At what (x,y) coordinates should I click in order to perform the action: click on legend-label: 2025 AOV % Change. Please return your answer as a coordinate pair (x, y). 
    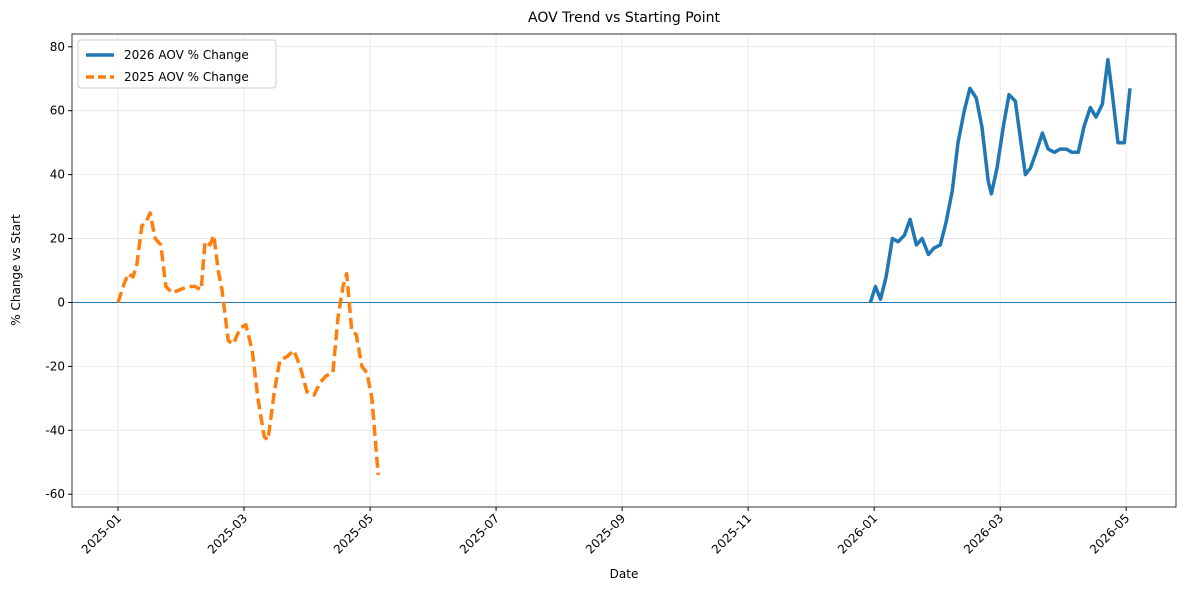
    Looking at the image, I should click on (186, 77).